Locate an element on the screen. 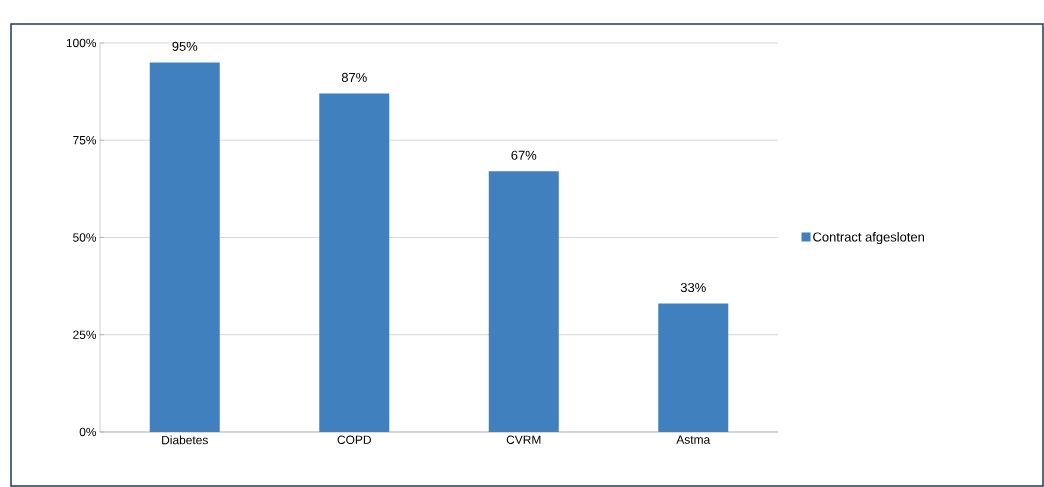 This screenshot has width=1044, height=487. data-label: 67% is located at coordinates (524, 155).